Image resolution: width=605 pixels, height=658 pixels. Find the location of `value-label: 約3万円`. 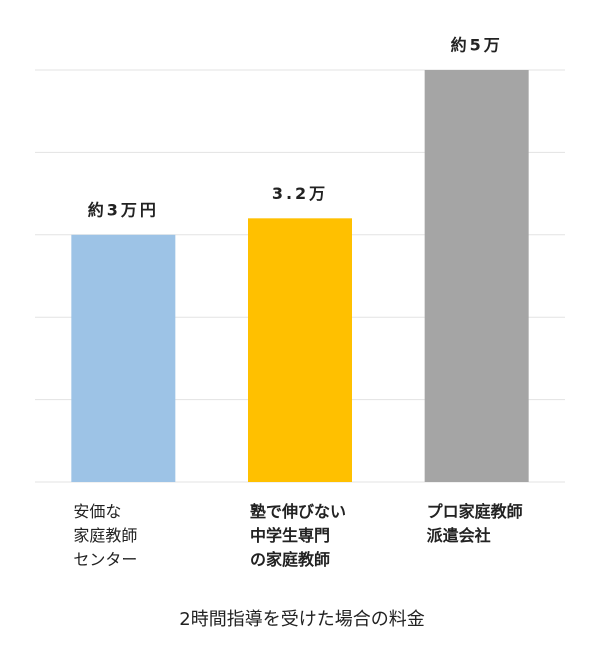

value-label: 約3万円 is located at coordinates (123, 209).